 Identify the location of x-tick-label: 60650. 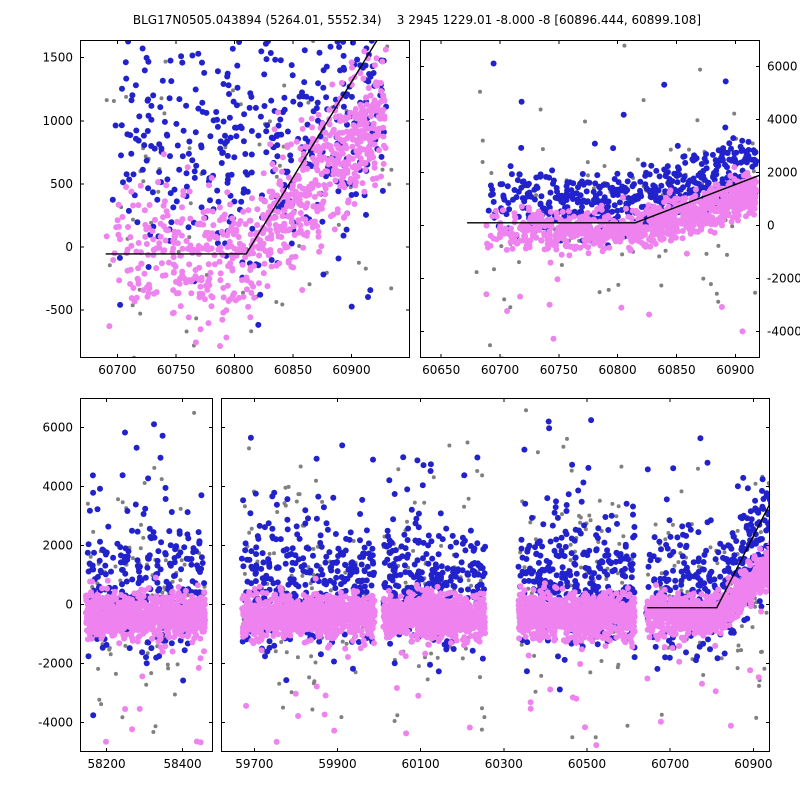
(441, 370).